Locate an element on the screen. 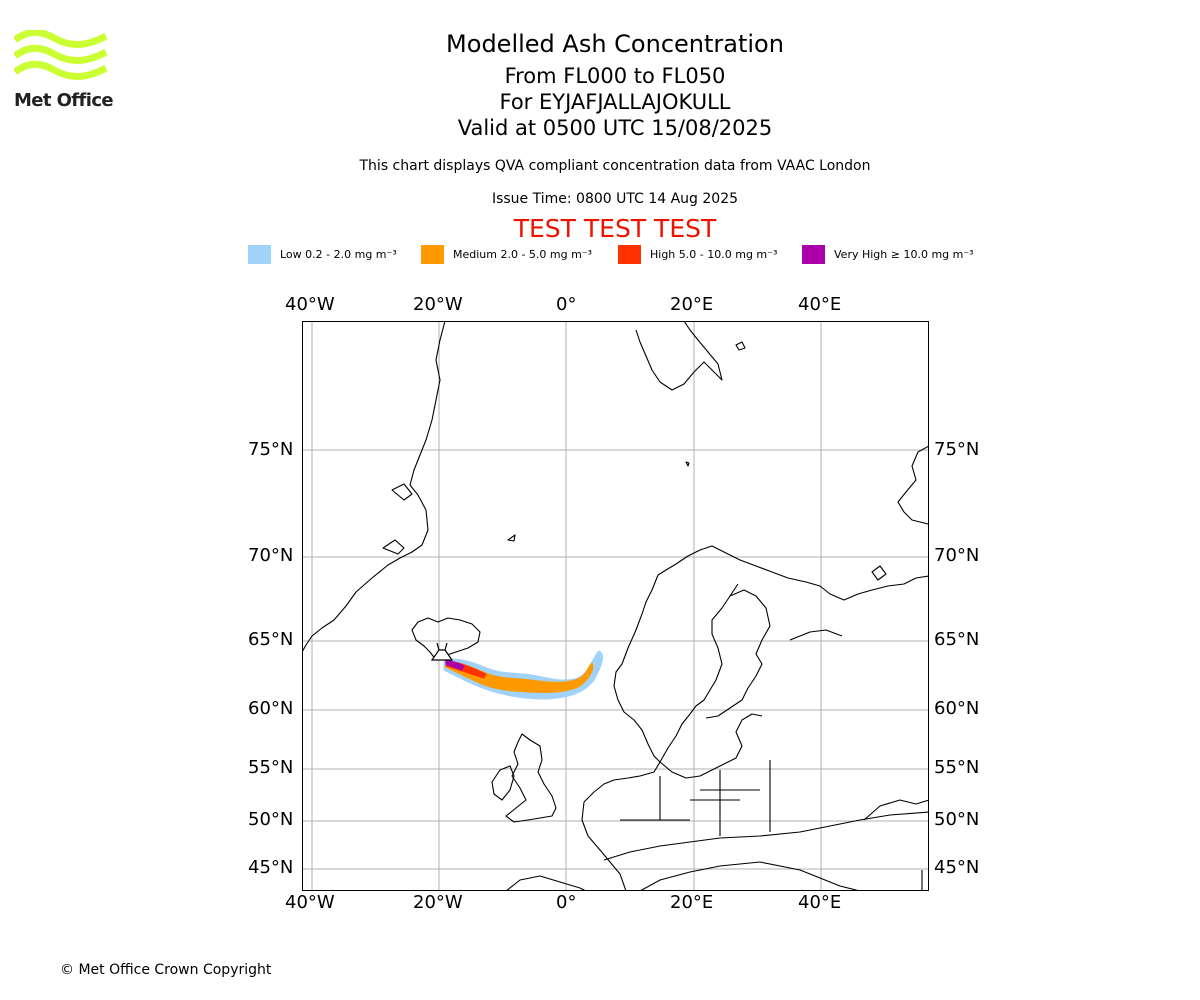 This screenshot has width=1200, height=1000. lon-label-top-0: 0° is located at coordinates (566, 304).